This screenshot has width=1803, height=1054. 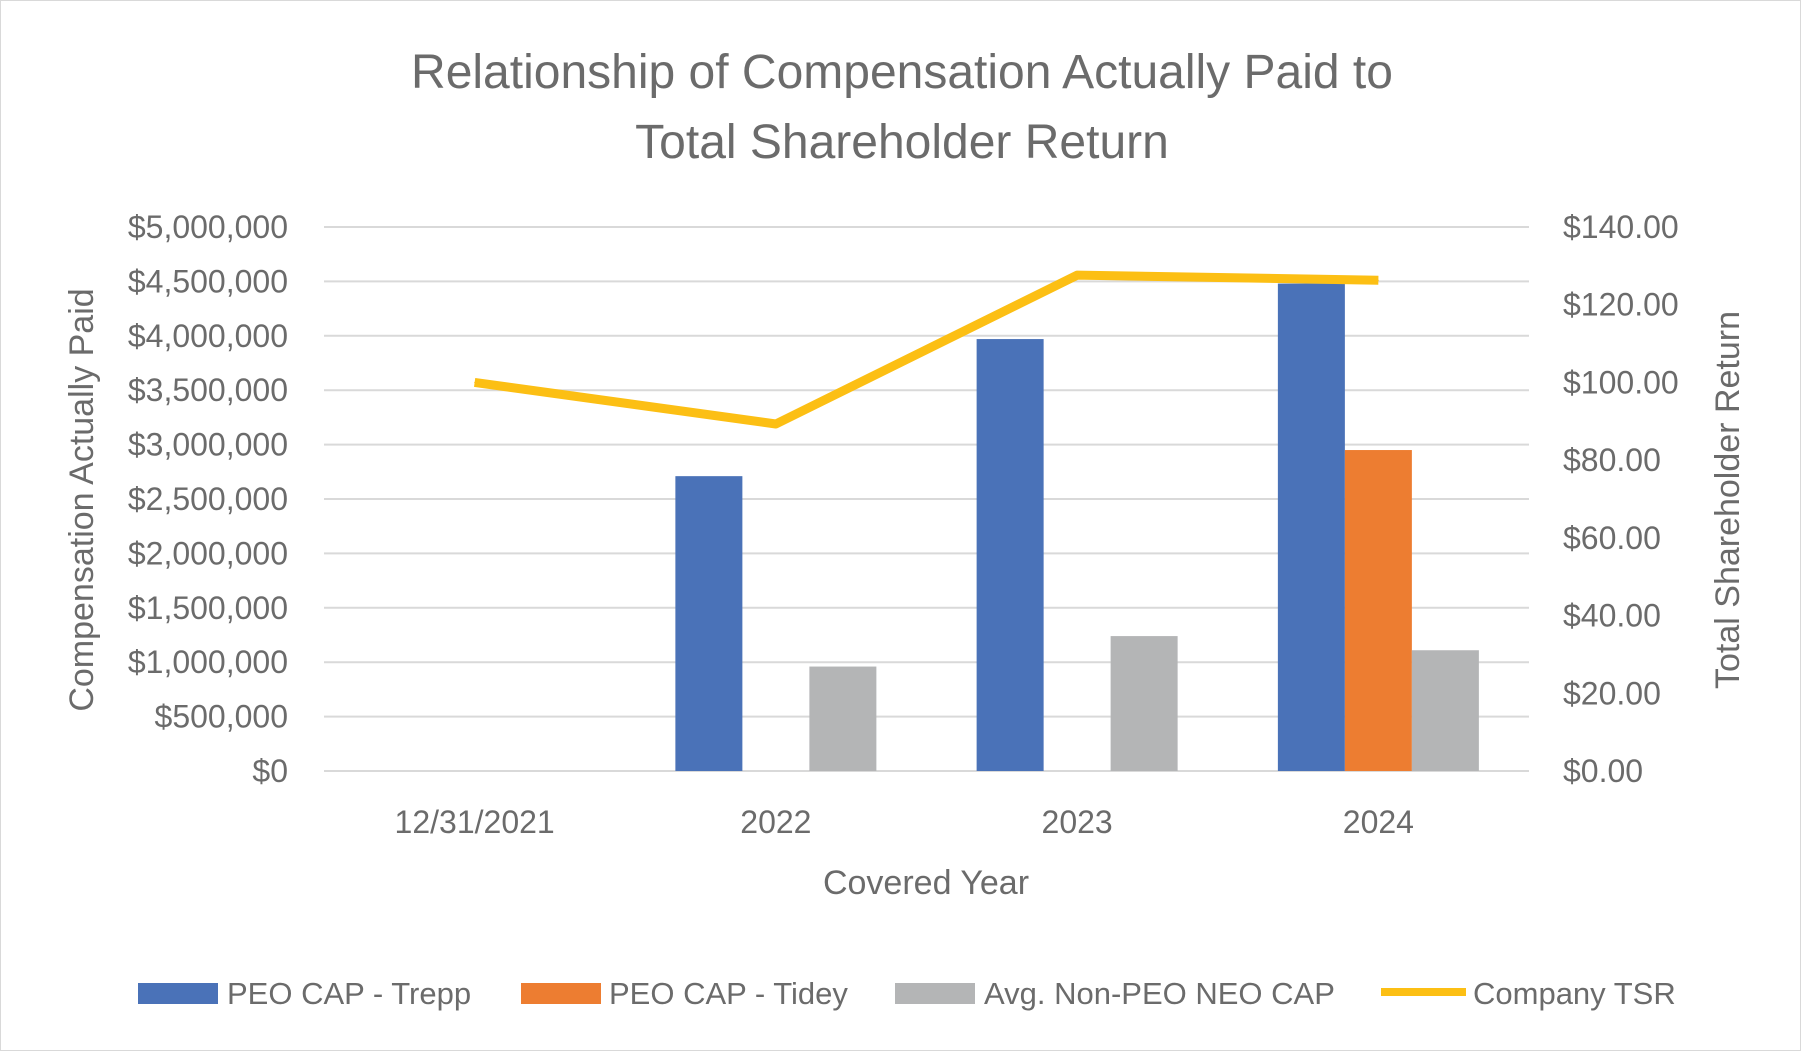 I want to click on y-right-tick-label: $120.00, so click(x=1621, y=305).